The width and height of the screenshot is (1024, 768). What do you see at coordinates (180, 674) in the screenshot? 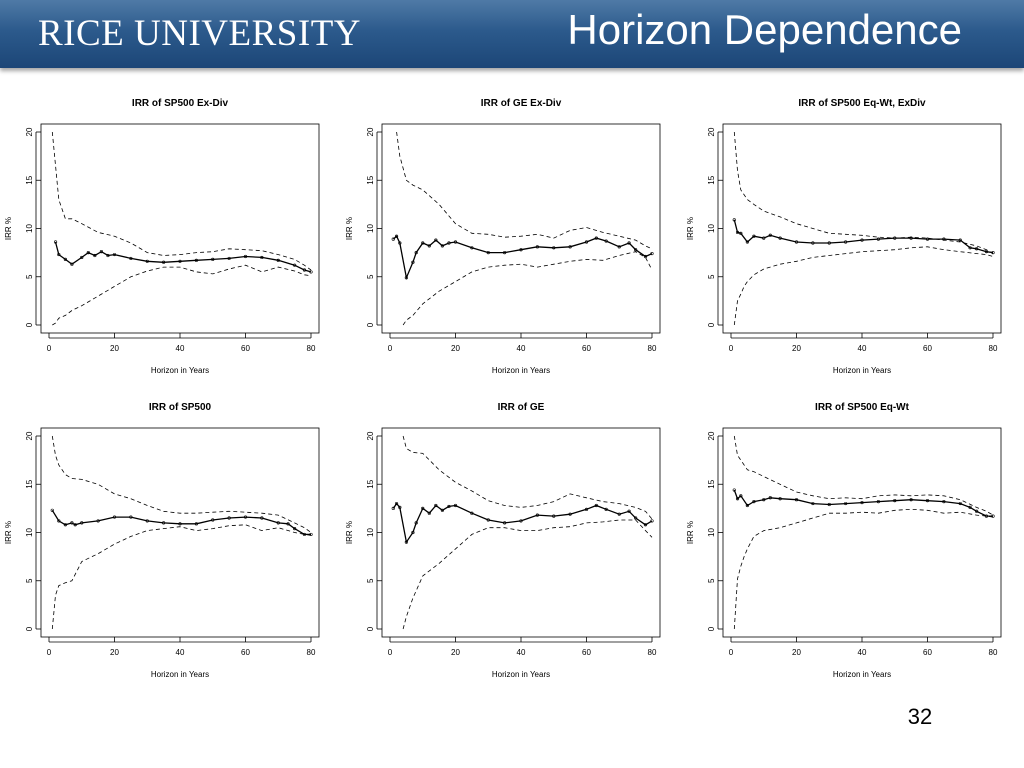
I see `x-axis-label: Horizon in Years` at bounding box center [180, 674].